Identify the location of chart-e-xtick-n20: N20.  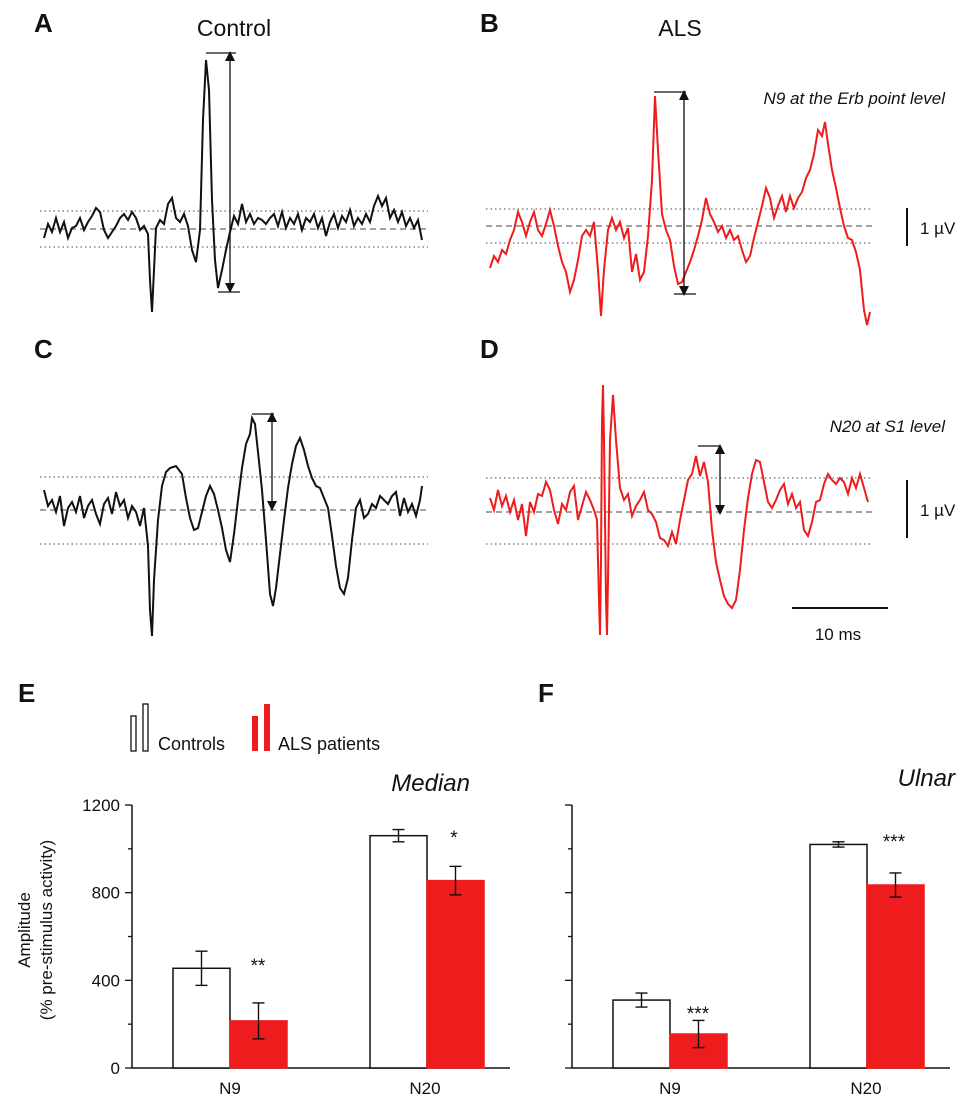
(424, 1088).